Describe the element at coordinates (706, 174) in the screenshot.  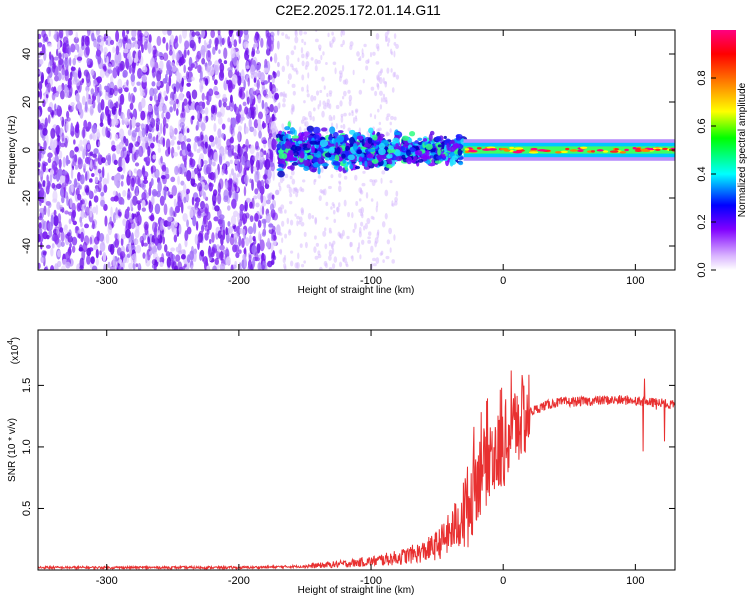
I see `colorbar-ticks: 0.0 0.2 0.4 0.6 0.8` at that location.